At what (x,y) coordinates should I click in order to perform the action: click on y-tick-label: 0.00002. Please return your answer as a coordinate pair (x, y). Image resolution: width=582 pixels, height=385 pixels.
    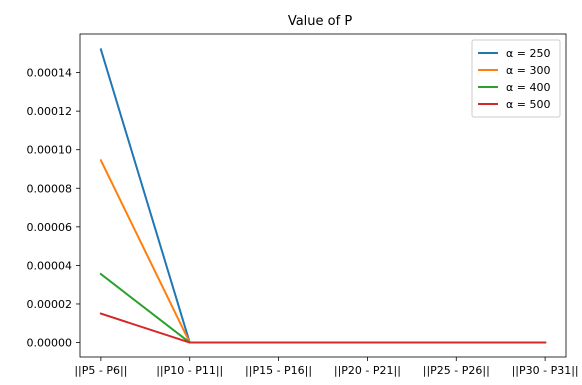
    Looking at the image, I should click on (50, 304).